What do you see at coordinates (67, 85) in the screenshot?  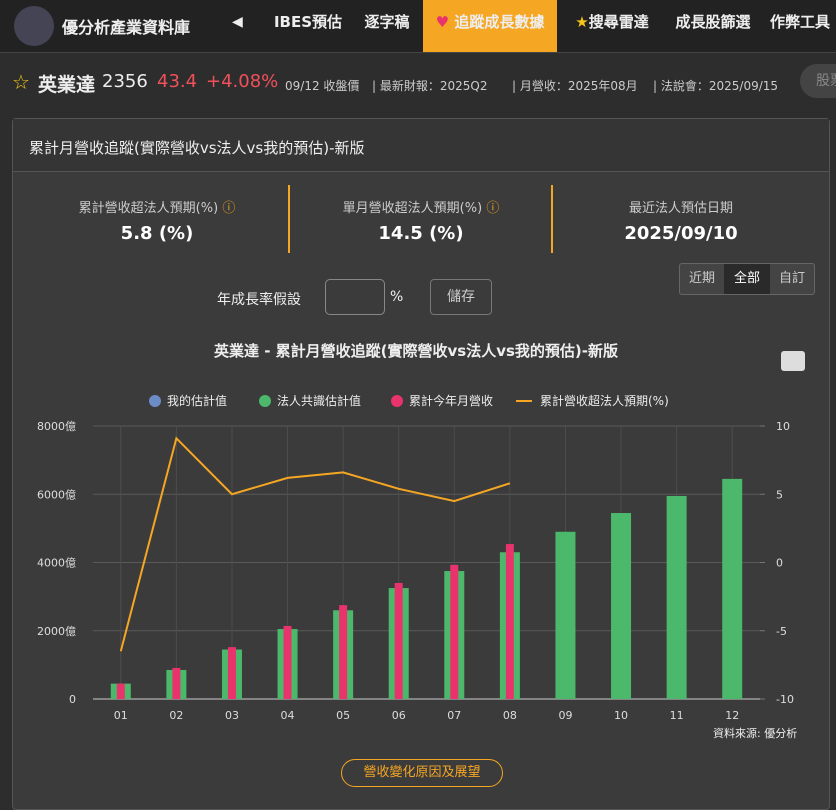 I see `stock-name: 英業達` at bounding box center [67, 85].